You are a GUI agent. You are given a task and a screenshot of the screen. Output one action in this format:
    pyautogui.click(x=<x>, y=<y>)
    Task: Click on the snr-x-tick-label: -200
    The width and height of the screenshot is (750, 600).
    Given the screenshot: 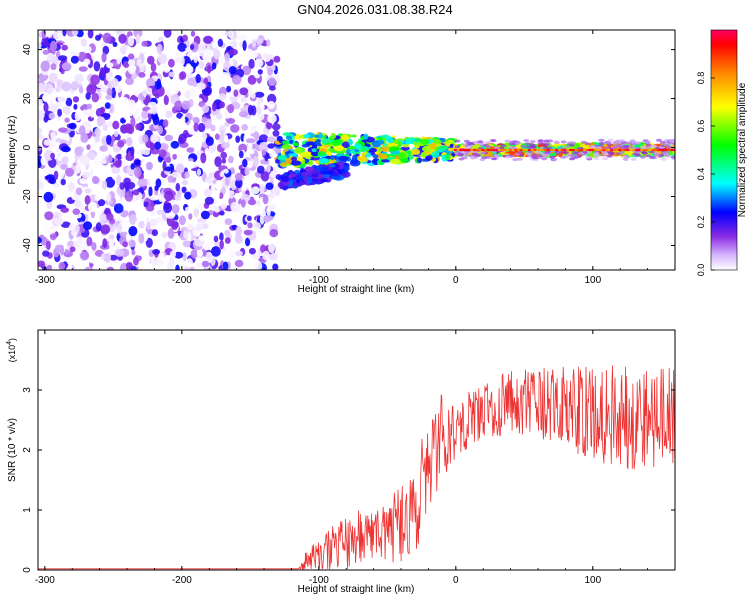 What is the action you would take?
    pyautogui.click(x=182, y=580)
    